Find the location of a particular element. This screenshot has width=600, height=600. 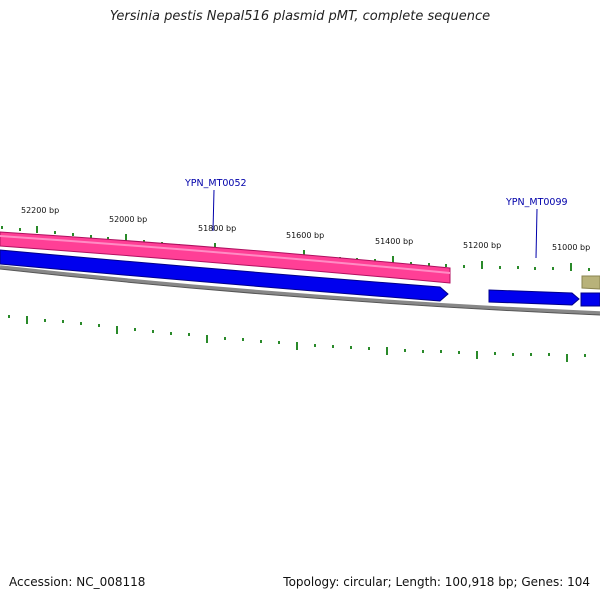

forward-feature-highlight is located at coordinates (225, 254).